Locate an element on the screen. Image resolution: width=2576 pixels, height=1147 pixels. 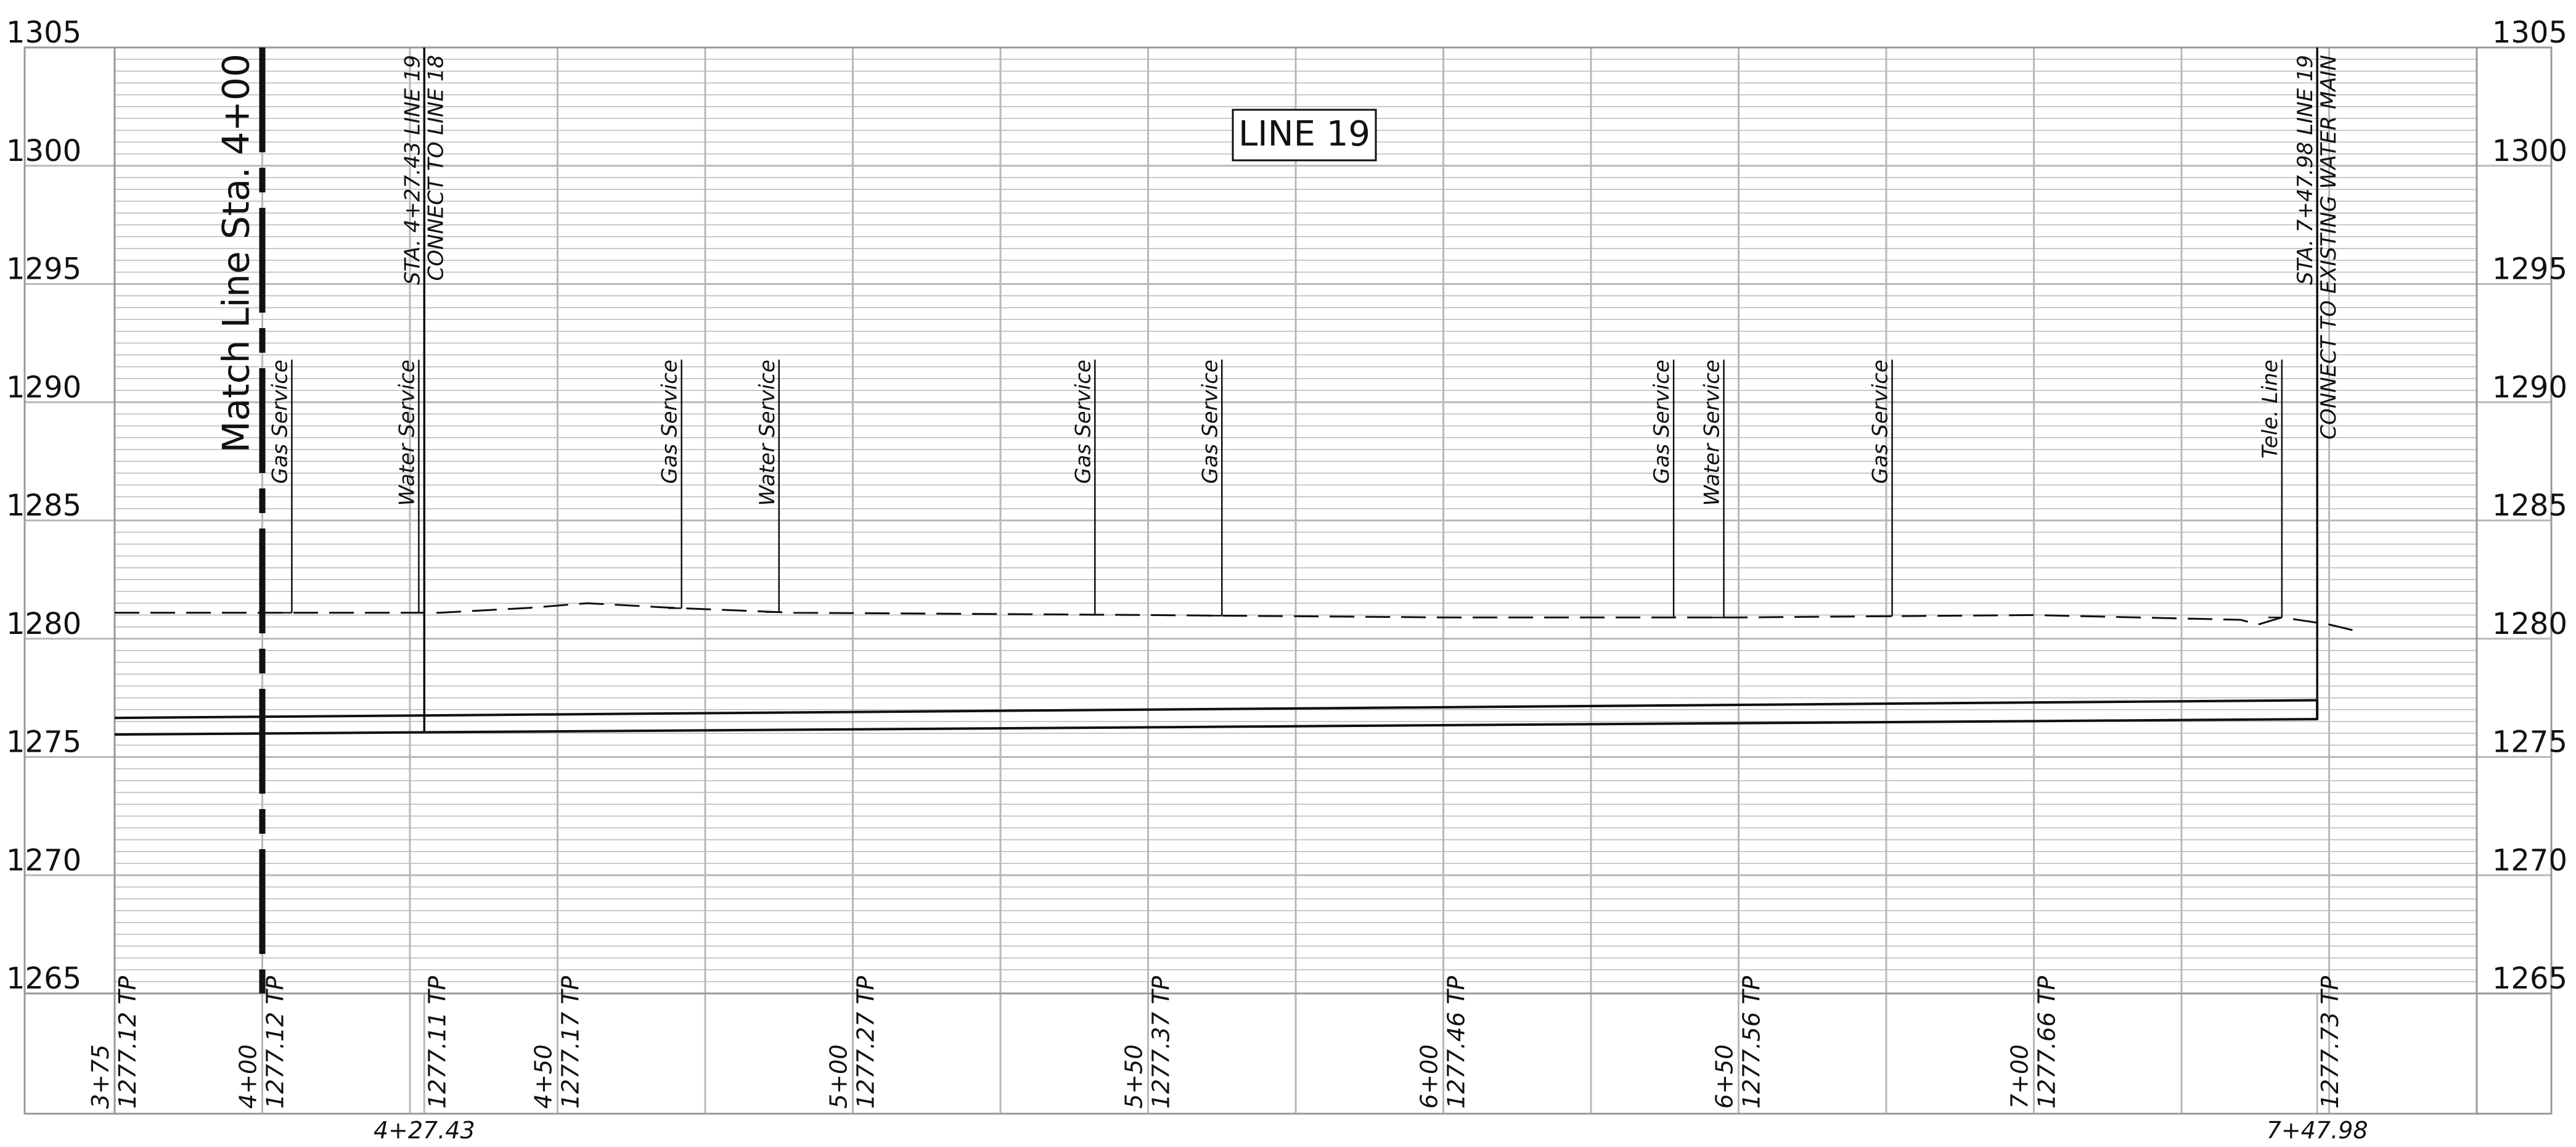
elevation-label-right: 1290 is located at coordinates (2529, 388).